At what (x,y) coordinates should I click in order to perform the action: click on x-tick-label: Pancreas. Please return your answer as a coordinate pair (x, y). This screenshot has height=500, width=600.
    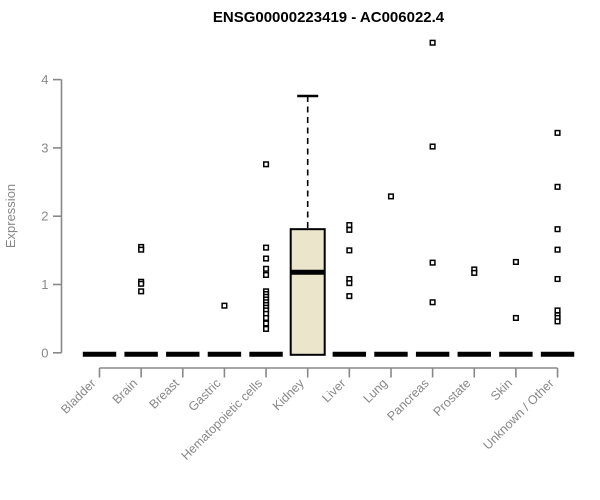
    Looking at the image, I should click on (407, 399).